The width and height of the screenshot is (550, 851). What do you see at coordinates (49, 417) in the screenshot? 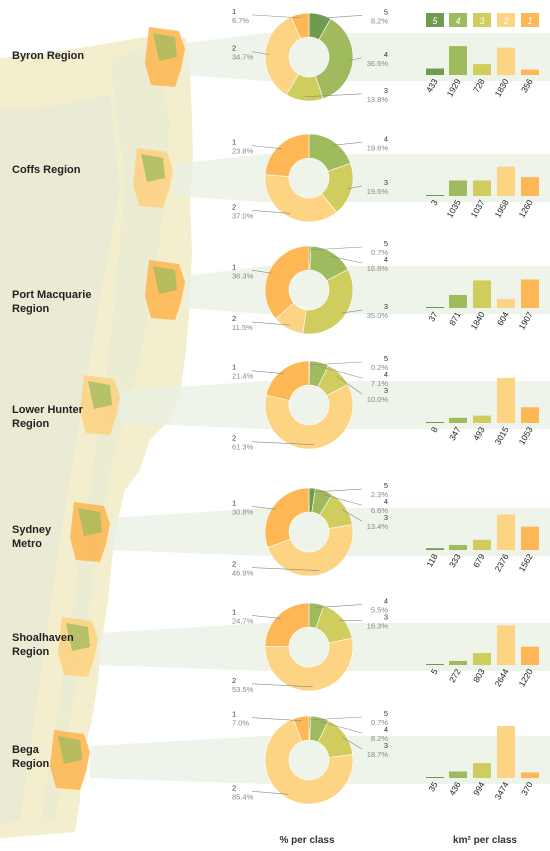
I see `region-label-lower-hunter: Lower Hunter Region` at bounding box center [49, 417].